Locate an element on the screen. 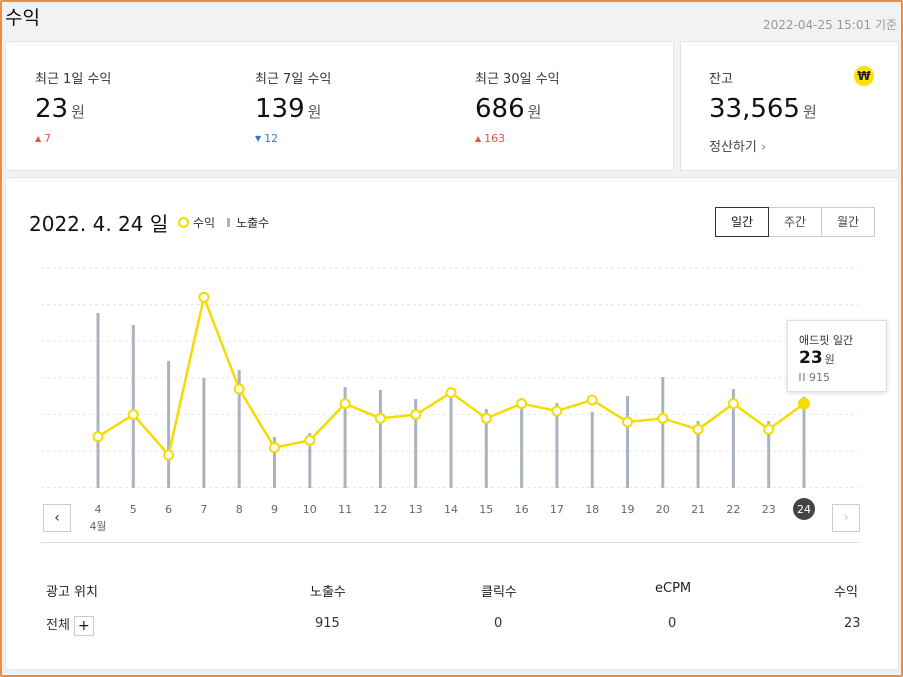  x-tick-label: 5 is located at coordinates (133, 509).